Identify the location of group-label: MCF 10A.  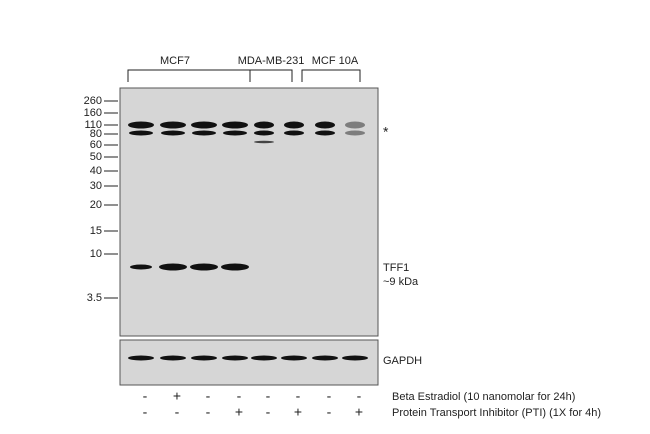
(335, 61).